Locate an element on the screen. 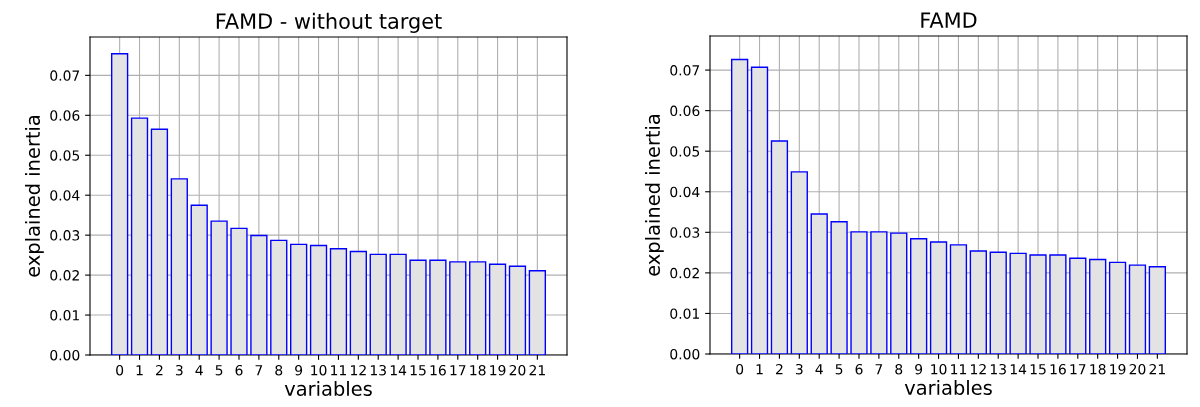  x-tick-label: 20 is located at coordinates (1137, 369).